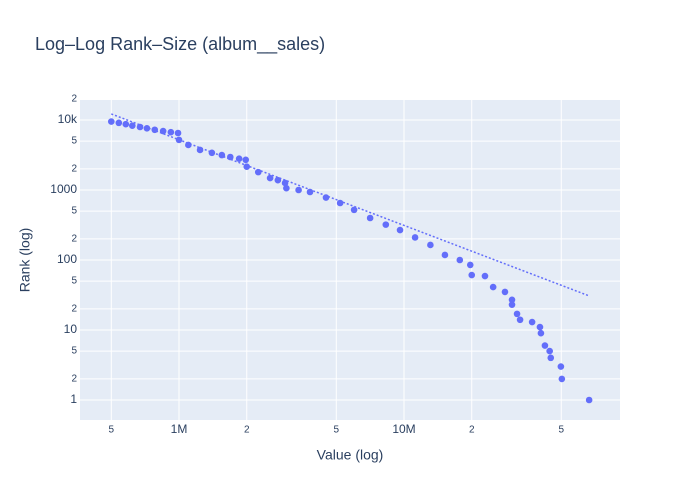 Image resolution: width=700 pixels, height=500 pixels. What do you see at coordinates (403, 429) in the screenshot?
I see `x-tick-label: 10M` at bounding box center [403, 429].